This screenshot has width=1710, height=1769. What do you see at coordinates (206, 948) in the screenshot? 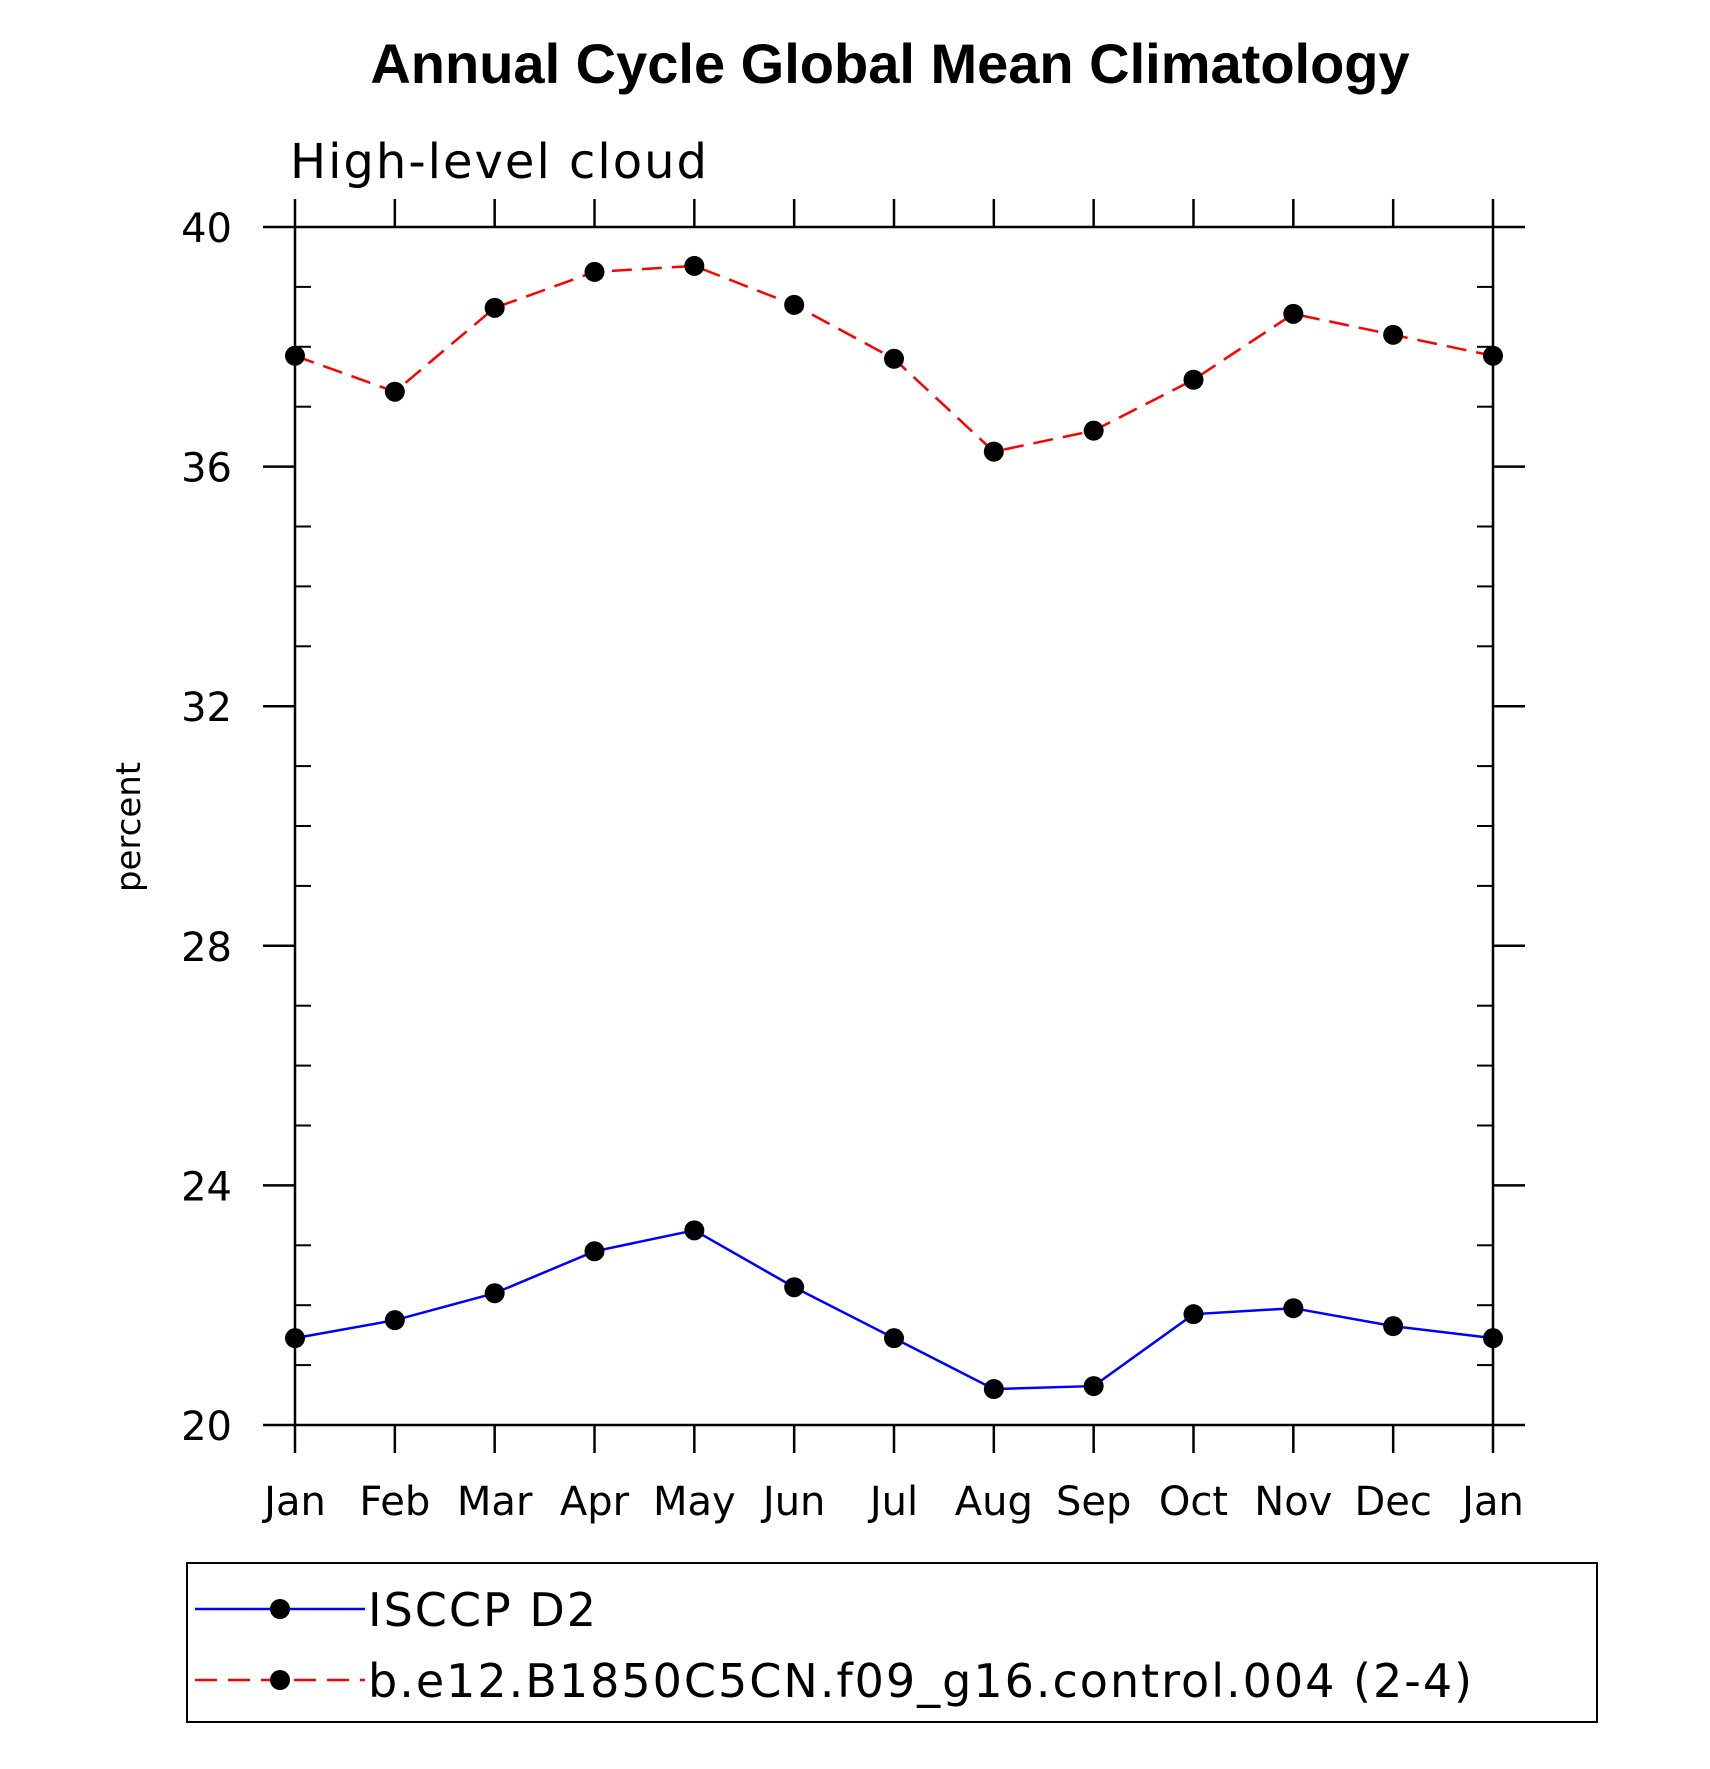
I see `y-tick-label: 28` at bounding box center [206, 948].